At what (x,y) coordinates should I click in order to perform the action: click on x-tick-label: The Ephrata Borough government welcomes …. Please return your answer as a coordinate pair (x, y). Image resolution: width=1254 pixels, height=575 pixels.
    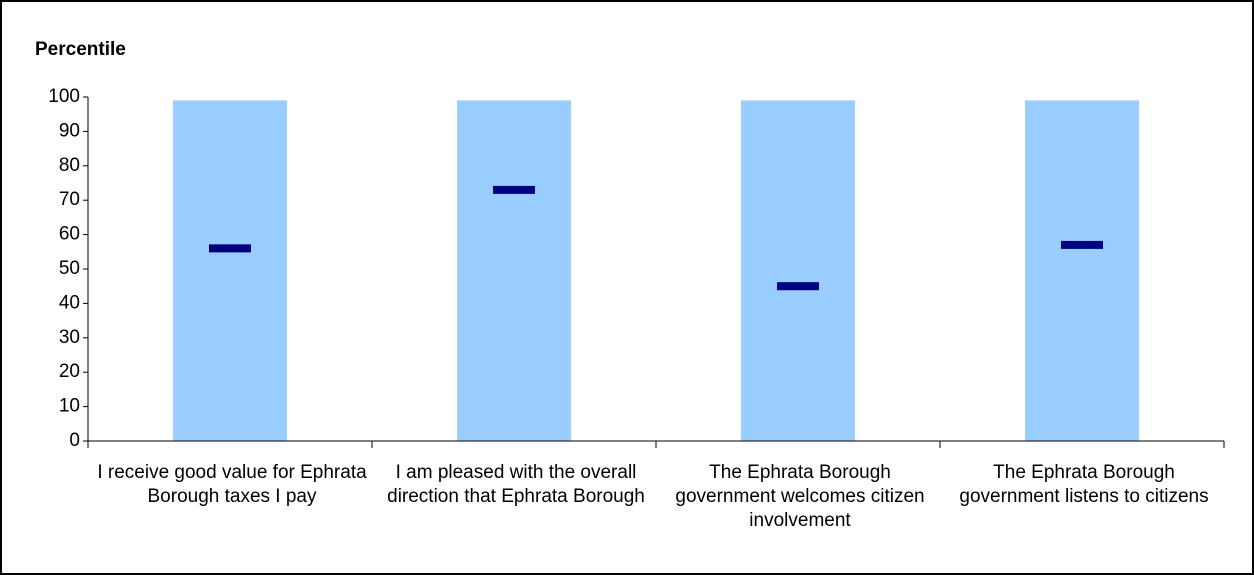
    Looking at the image, I should click on (800, 496).